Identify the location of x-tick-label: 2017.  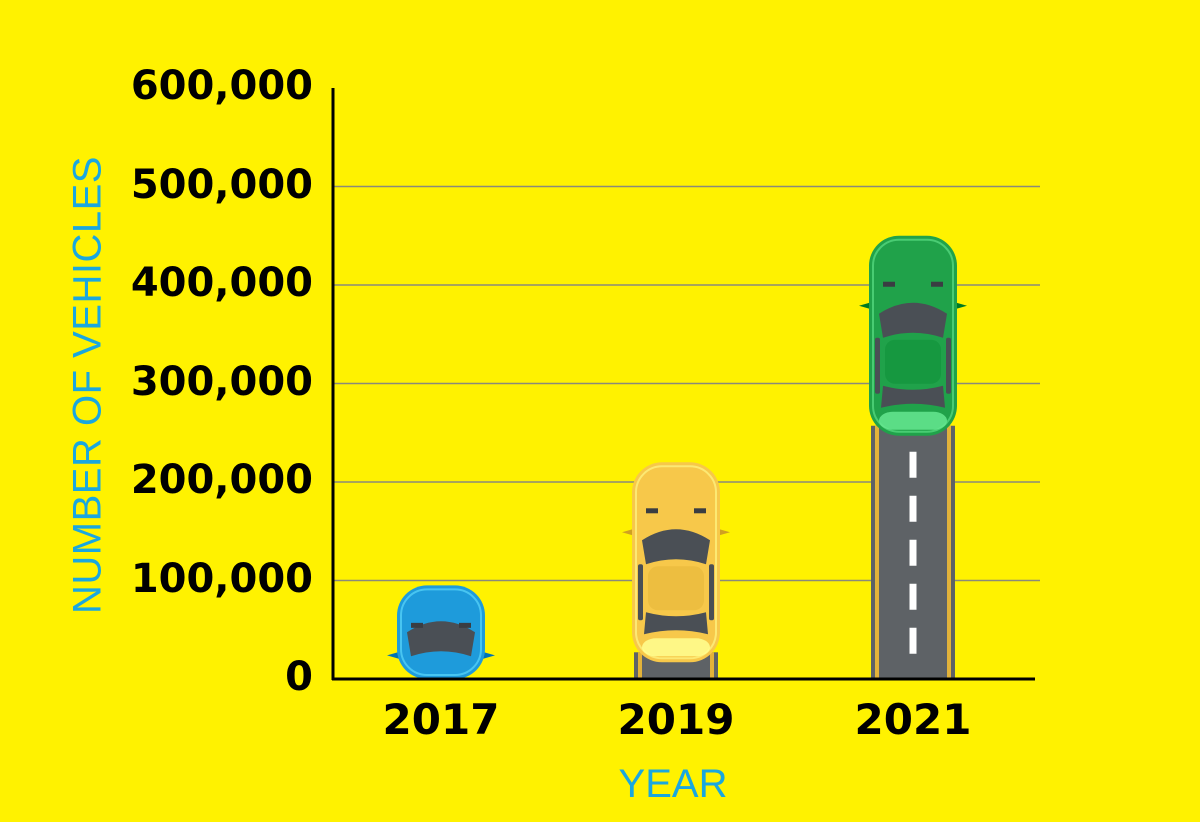
(441, 719).